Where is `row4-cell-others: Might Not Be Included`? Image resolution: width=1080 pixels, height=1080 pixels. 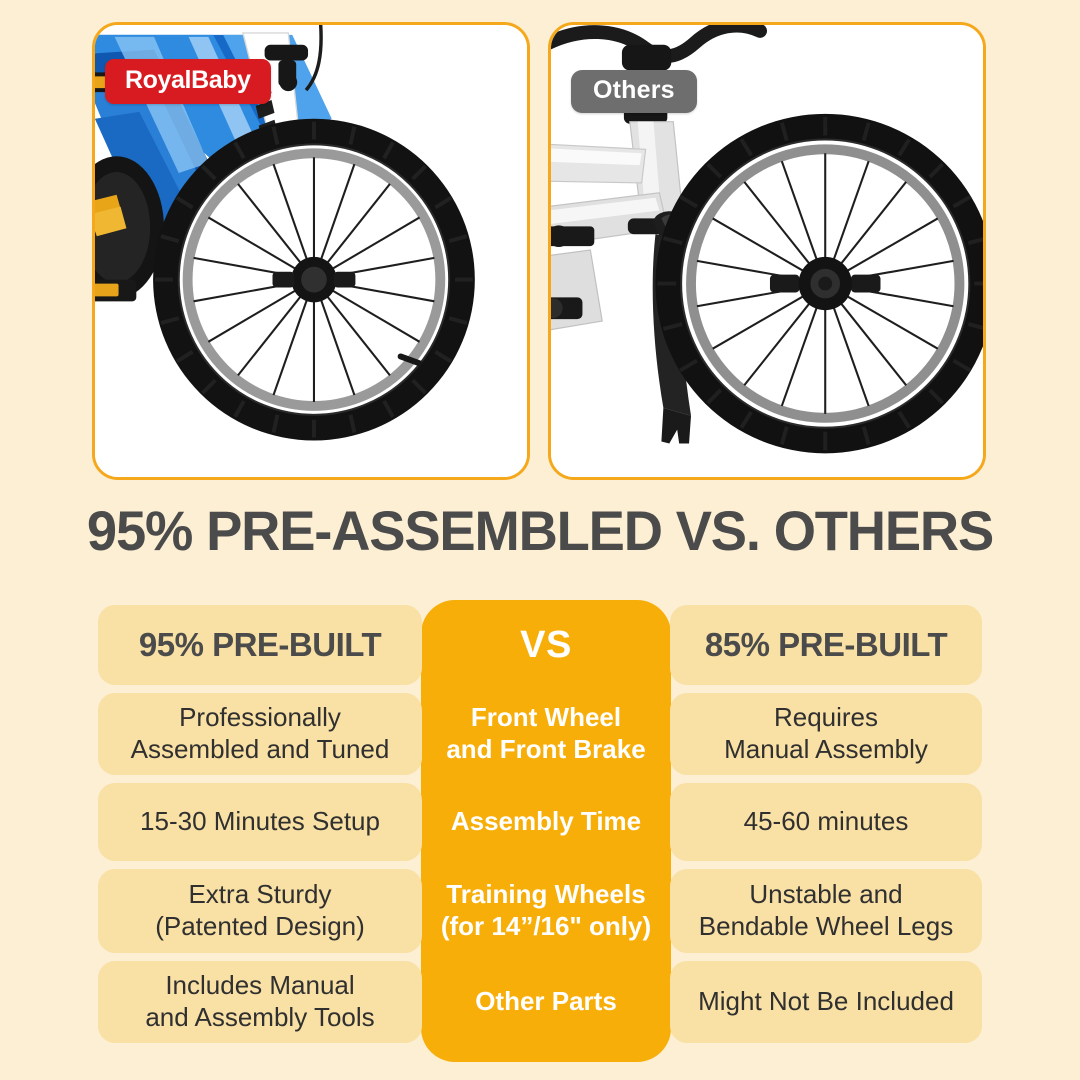 row4-cell-others: Might Not Be Included is located at coordinates (826, 1002).